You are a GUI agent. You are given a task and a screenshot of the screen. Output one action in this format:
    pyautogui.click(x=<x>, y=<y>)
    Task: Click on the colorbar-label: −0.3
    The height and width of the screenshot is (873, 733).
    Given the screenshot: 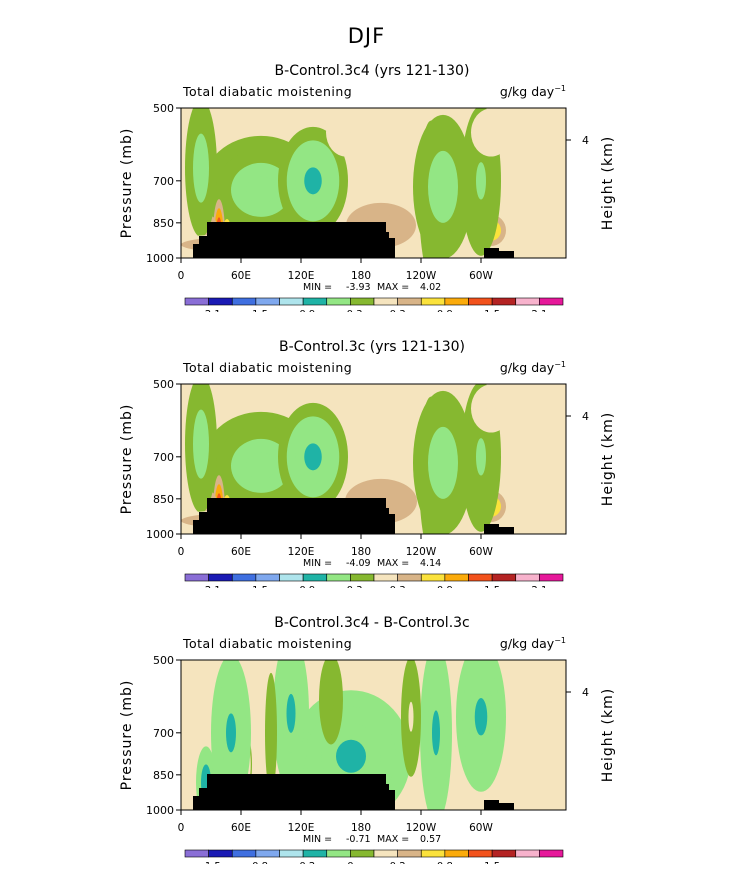 What is the action you would take?
    pyautogui.click(x=350, y=586)
    